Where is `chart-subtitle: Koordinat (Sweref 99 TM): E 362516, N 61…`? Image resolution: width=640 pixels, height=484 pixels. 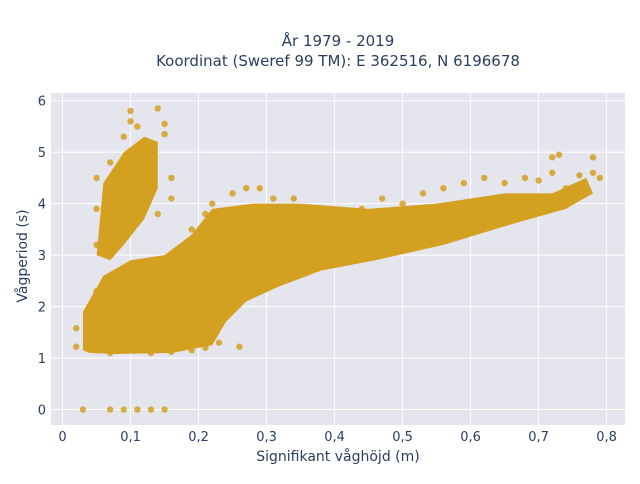 chart-subtitle: Koordinat (Sweref 99 TM): E 362516, N 61… is located at coordinates (338, 61).